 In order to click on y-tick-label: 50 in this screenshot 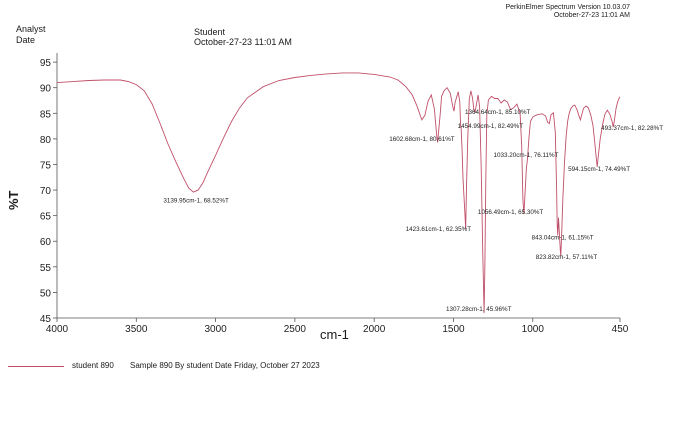, I will do `click(46, 293)`.